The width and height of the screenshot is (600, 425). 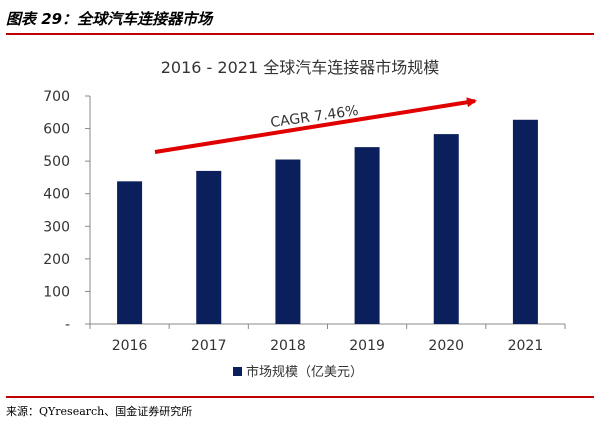 What do you see at coordinates (56, 292) in the screenshot?
I see `y-tick-label: 100` at bounding box center [56, 292].